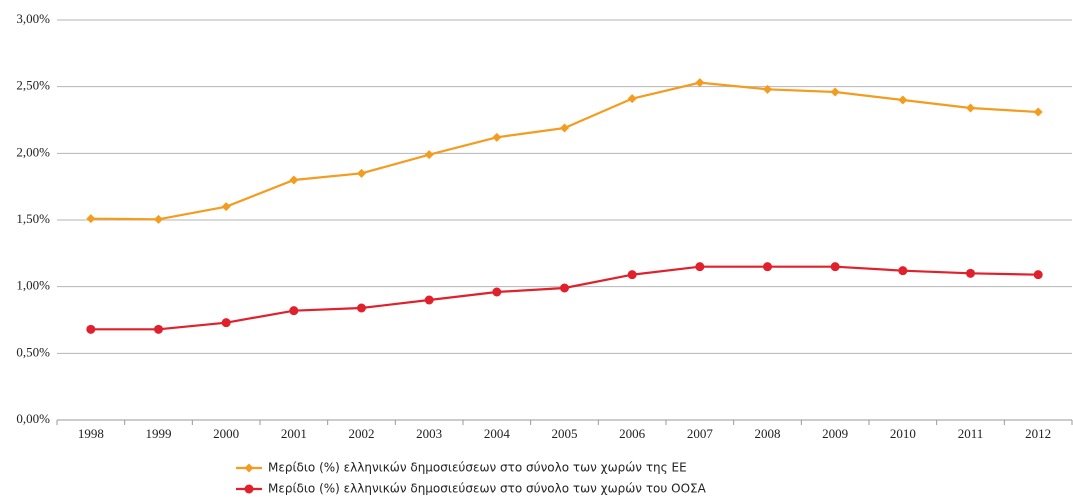  Describe the element at coordinates (33, 418) in the screenshot. I see `y-tick-label: 0,00%` at that location.